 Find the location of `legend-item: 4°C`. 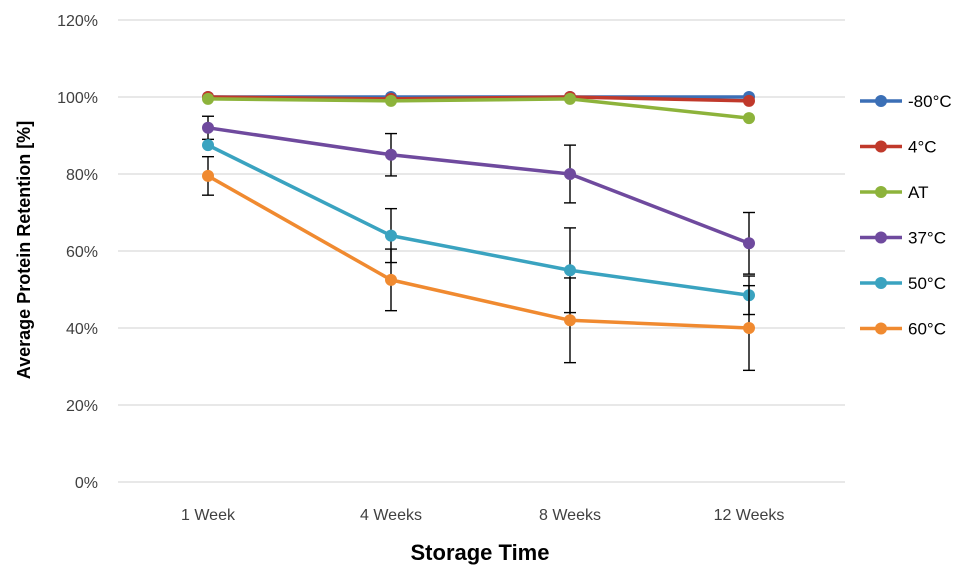

legend-item: 4°C is located at coordinates (898, 147).